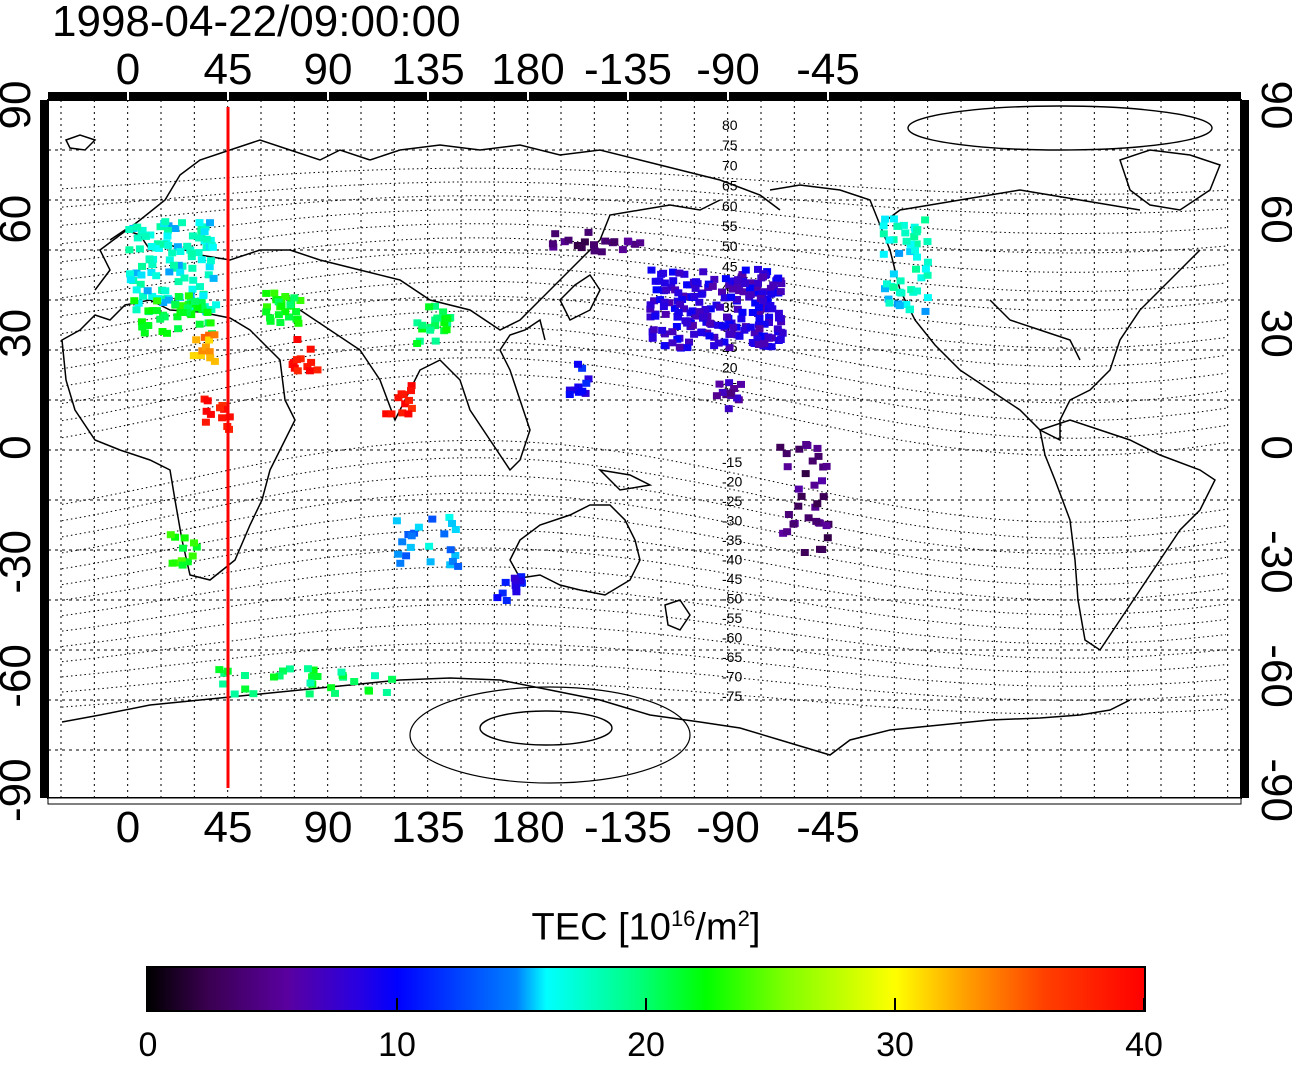 The height and width of the screenshot is (1065, 1292). I want to click on colorbar-tick-label: 20, so click(646, 1045).